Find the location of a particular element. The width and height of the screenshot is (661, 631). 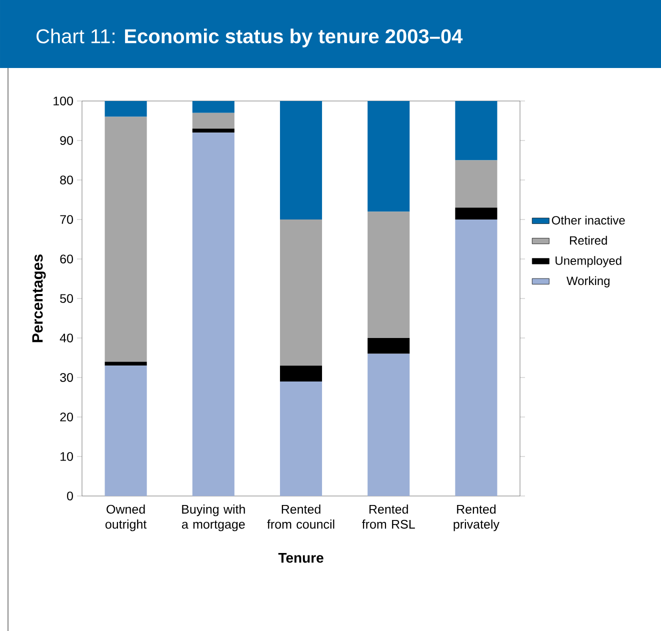

legend-label: Unemployed is located at coordinates (589, 262).